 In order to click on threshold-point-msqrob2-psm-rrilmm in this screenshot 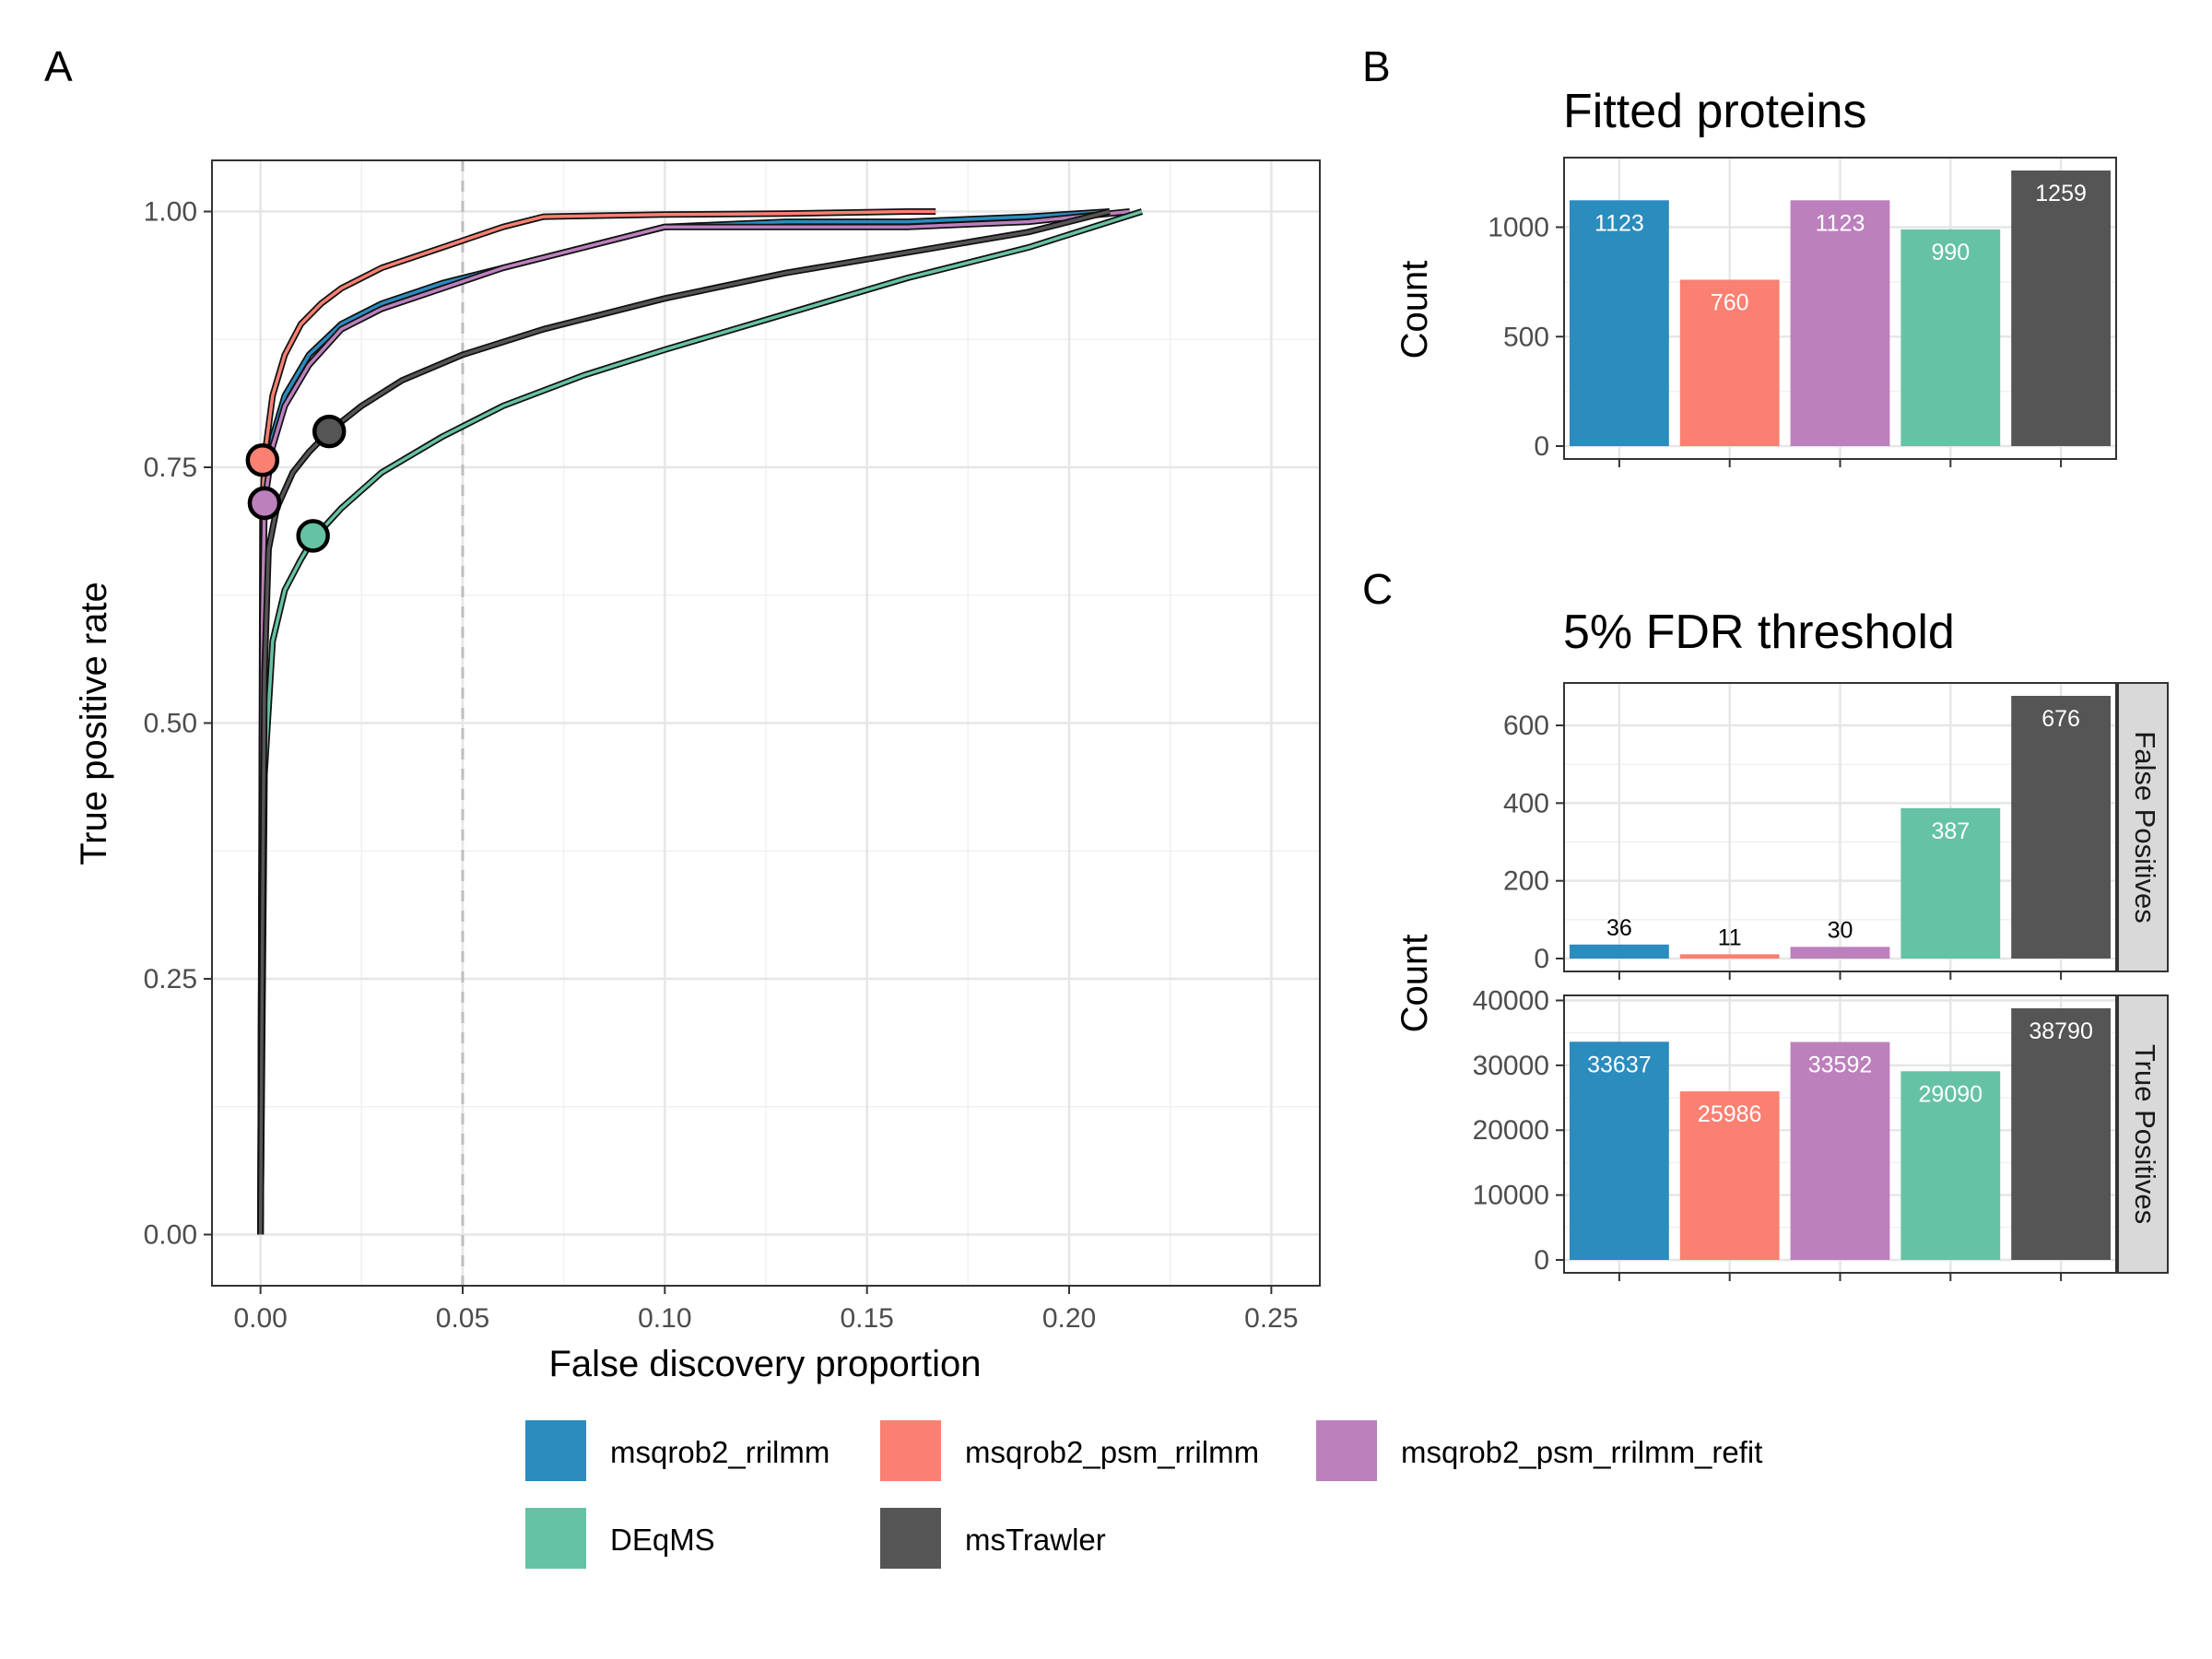, I will do `click(262, 459)`.